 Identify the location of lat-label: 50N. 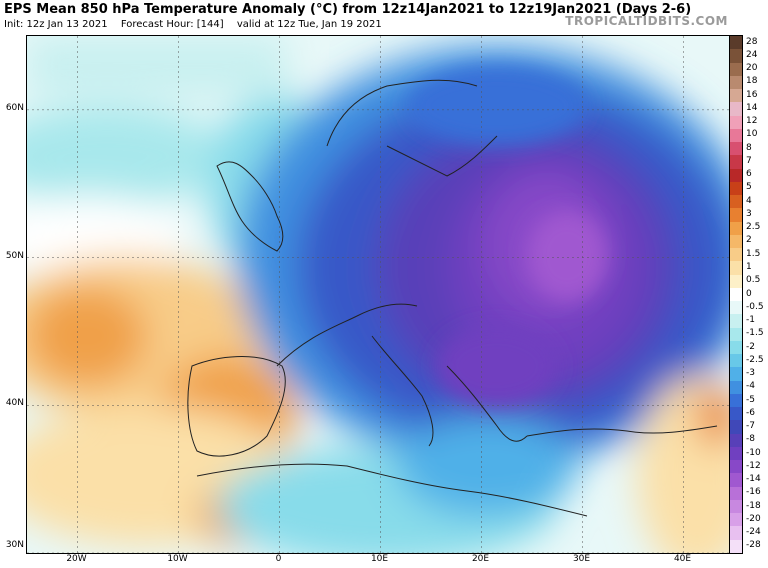
(14, 255).